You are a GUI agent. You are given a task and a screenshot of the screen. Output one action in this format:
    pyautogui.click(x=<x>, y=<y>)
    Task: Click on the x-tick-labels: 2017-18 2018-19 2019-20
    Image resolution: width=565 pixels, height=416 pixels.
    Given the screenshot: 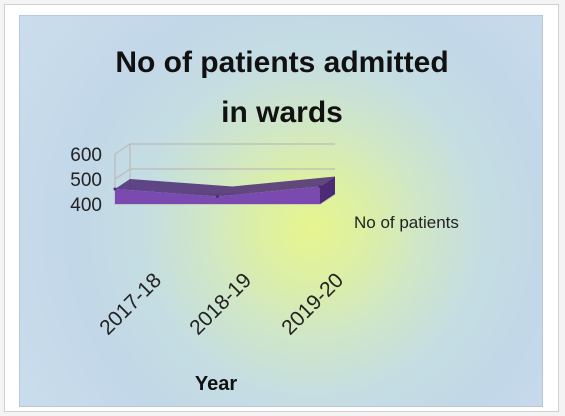 What is the action you would take?
    pyautogui.click(x=221, y=304)
    